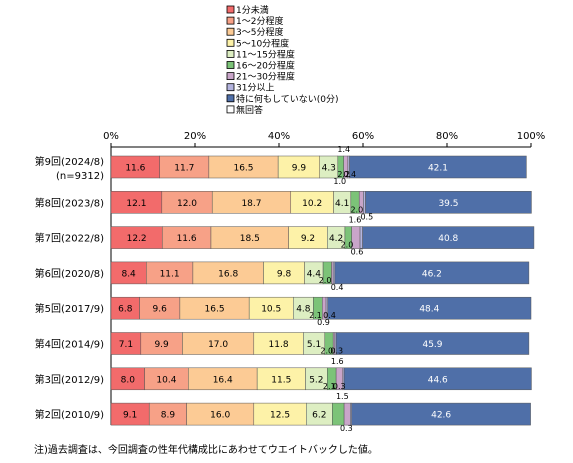  I want to click on x-tick-label: 40%, so click(279, 136).